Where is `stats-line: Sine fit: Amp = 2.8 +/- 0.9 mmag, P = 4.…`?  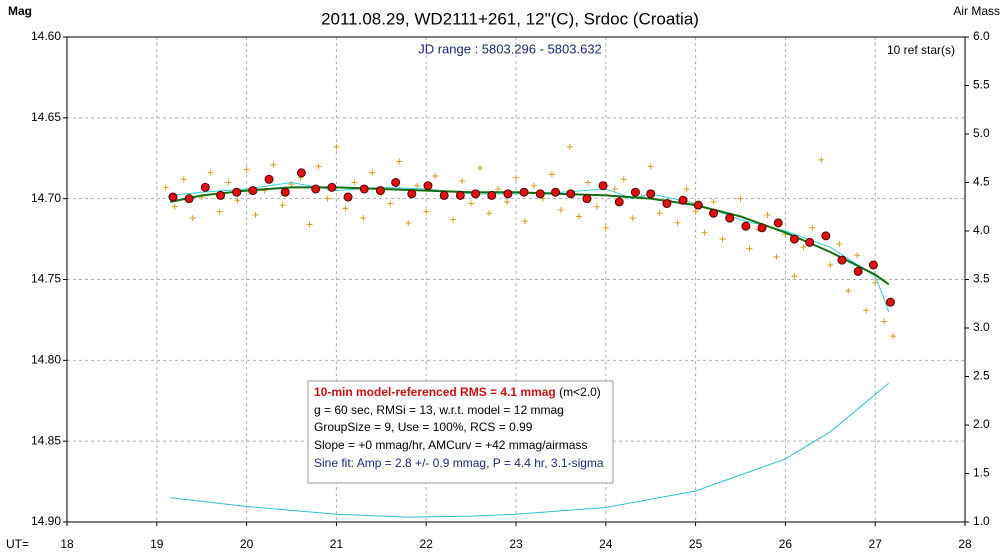
stats-line: Sine fit: Amp = 2.8 +/- 0.9 mmag, P = 4.… is located at coordinates (459, 463).